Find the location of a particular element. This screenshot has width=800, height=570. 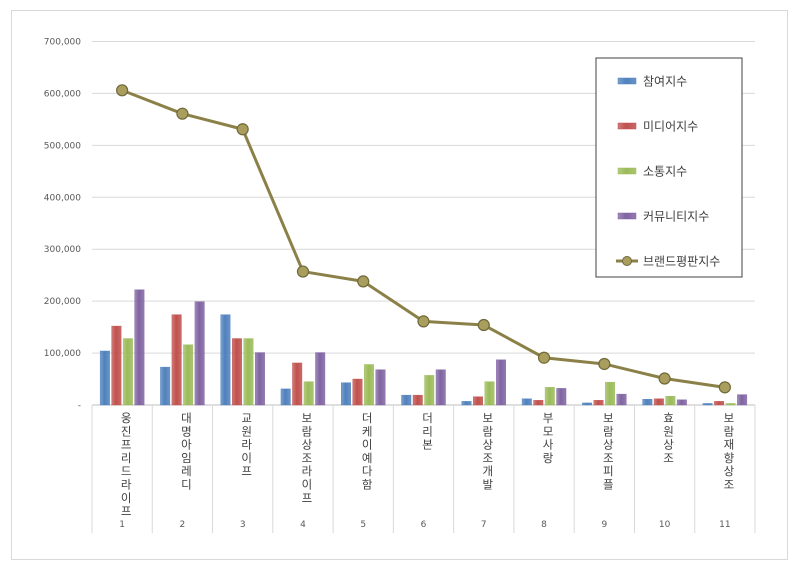

legend-label: 미디어지수 is located at coordinates (670, 127).